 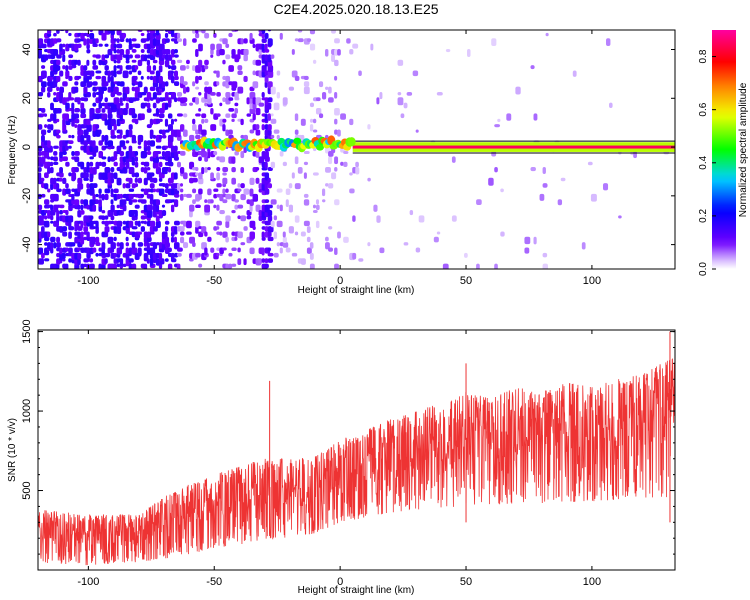 I want to click on figure-title: C2E4.2025.020.18.13.E25, so click(x=355, y=9).